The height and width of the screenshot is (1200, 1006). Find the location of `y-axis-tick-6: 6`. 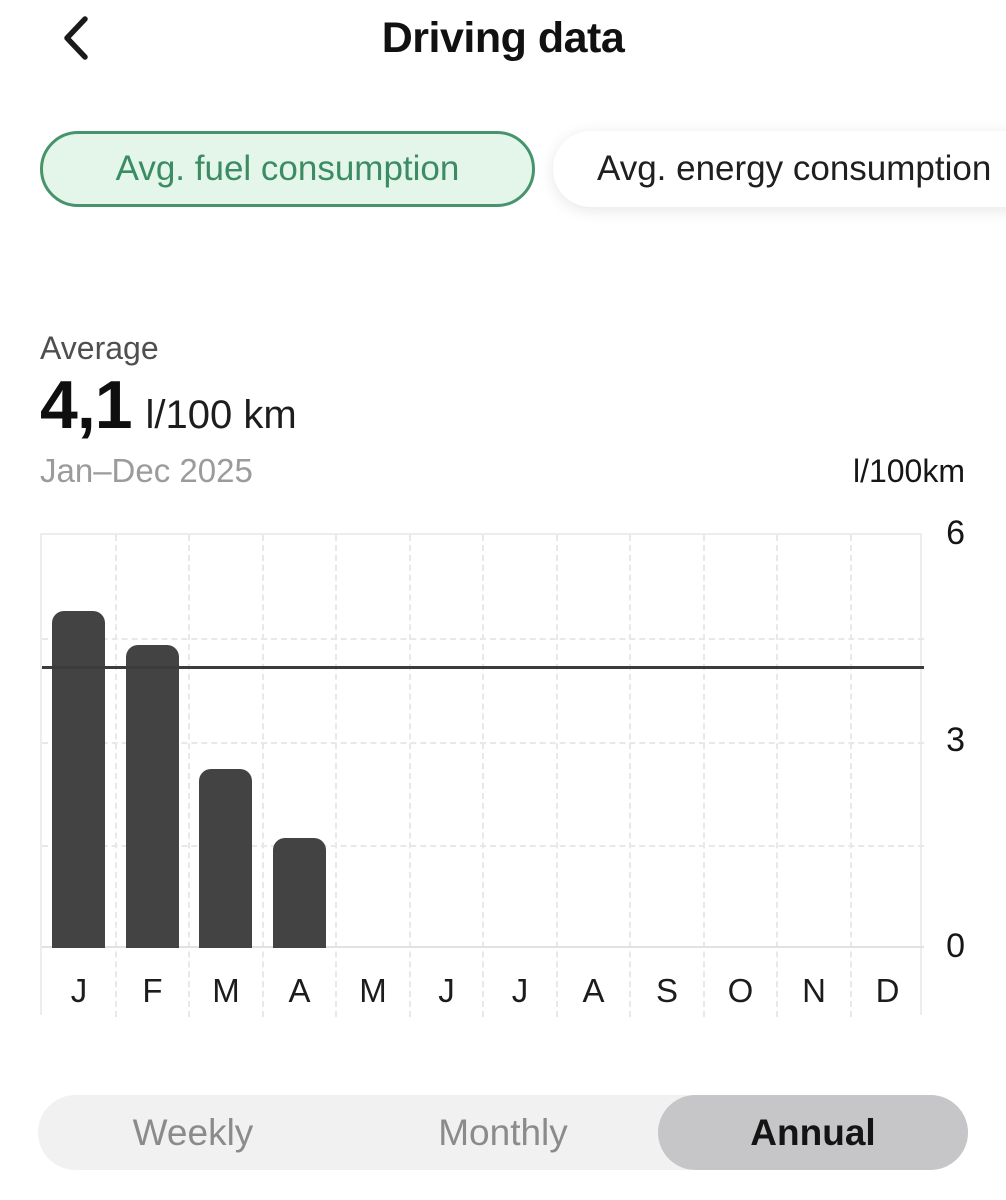

y-axis-tick-6: 6 is located at coordinates (955, 533).